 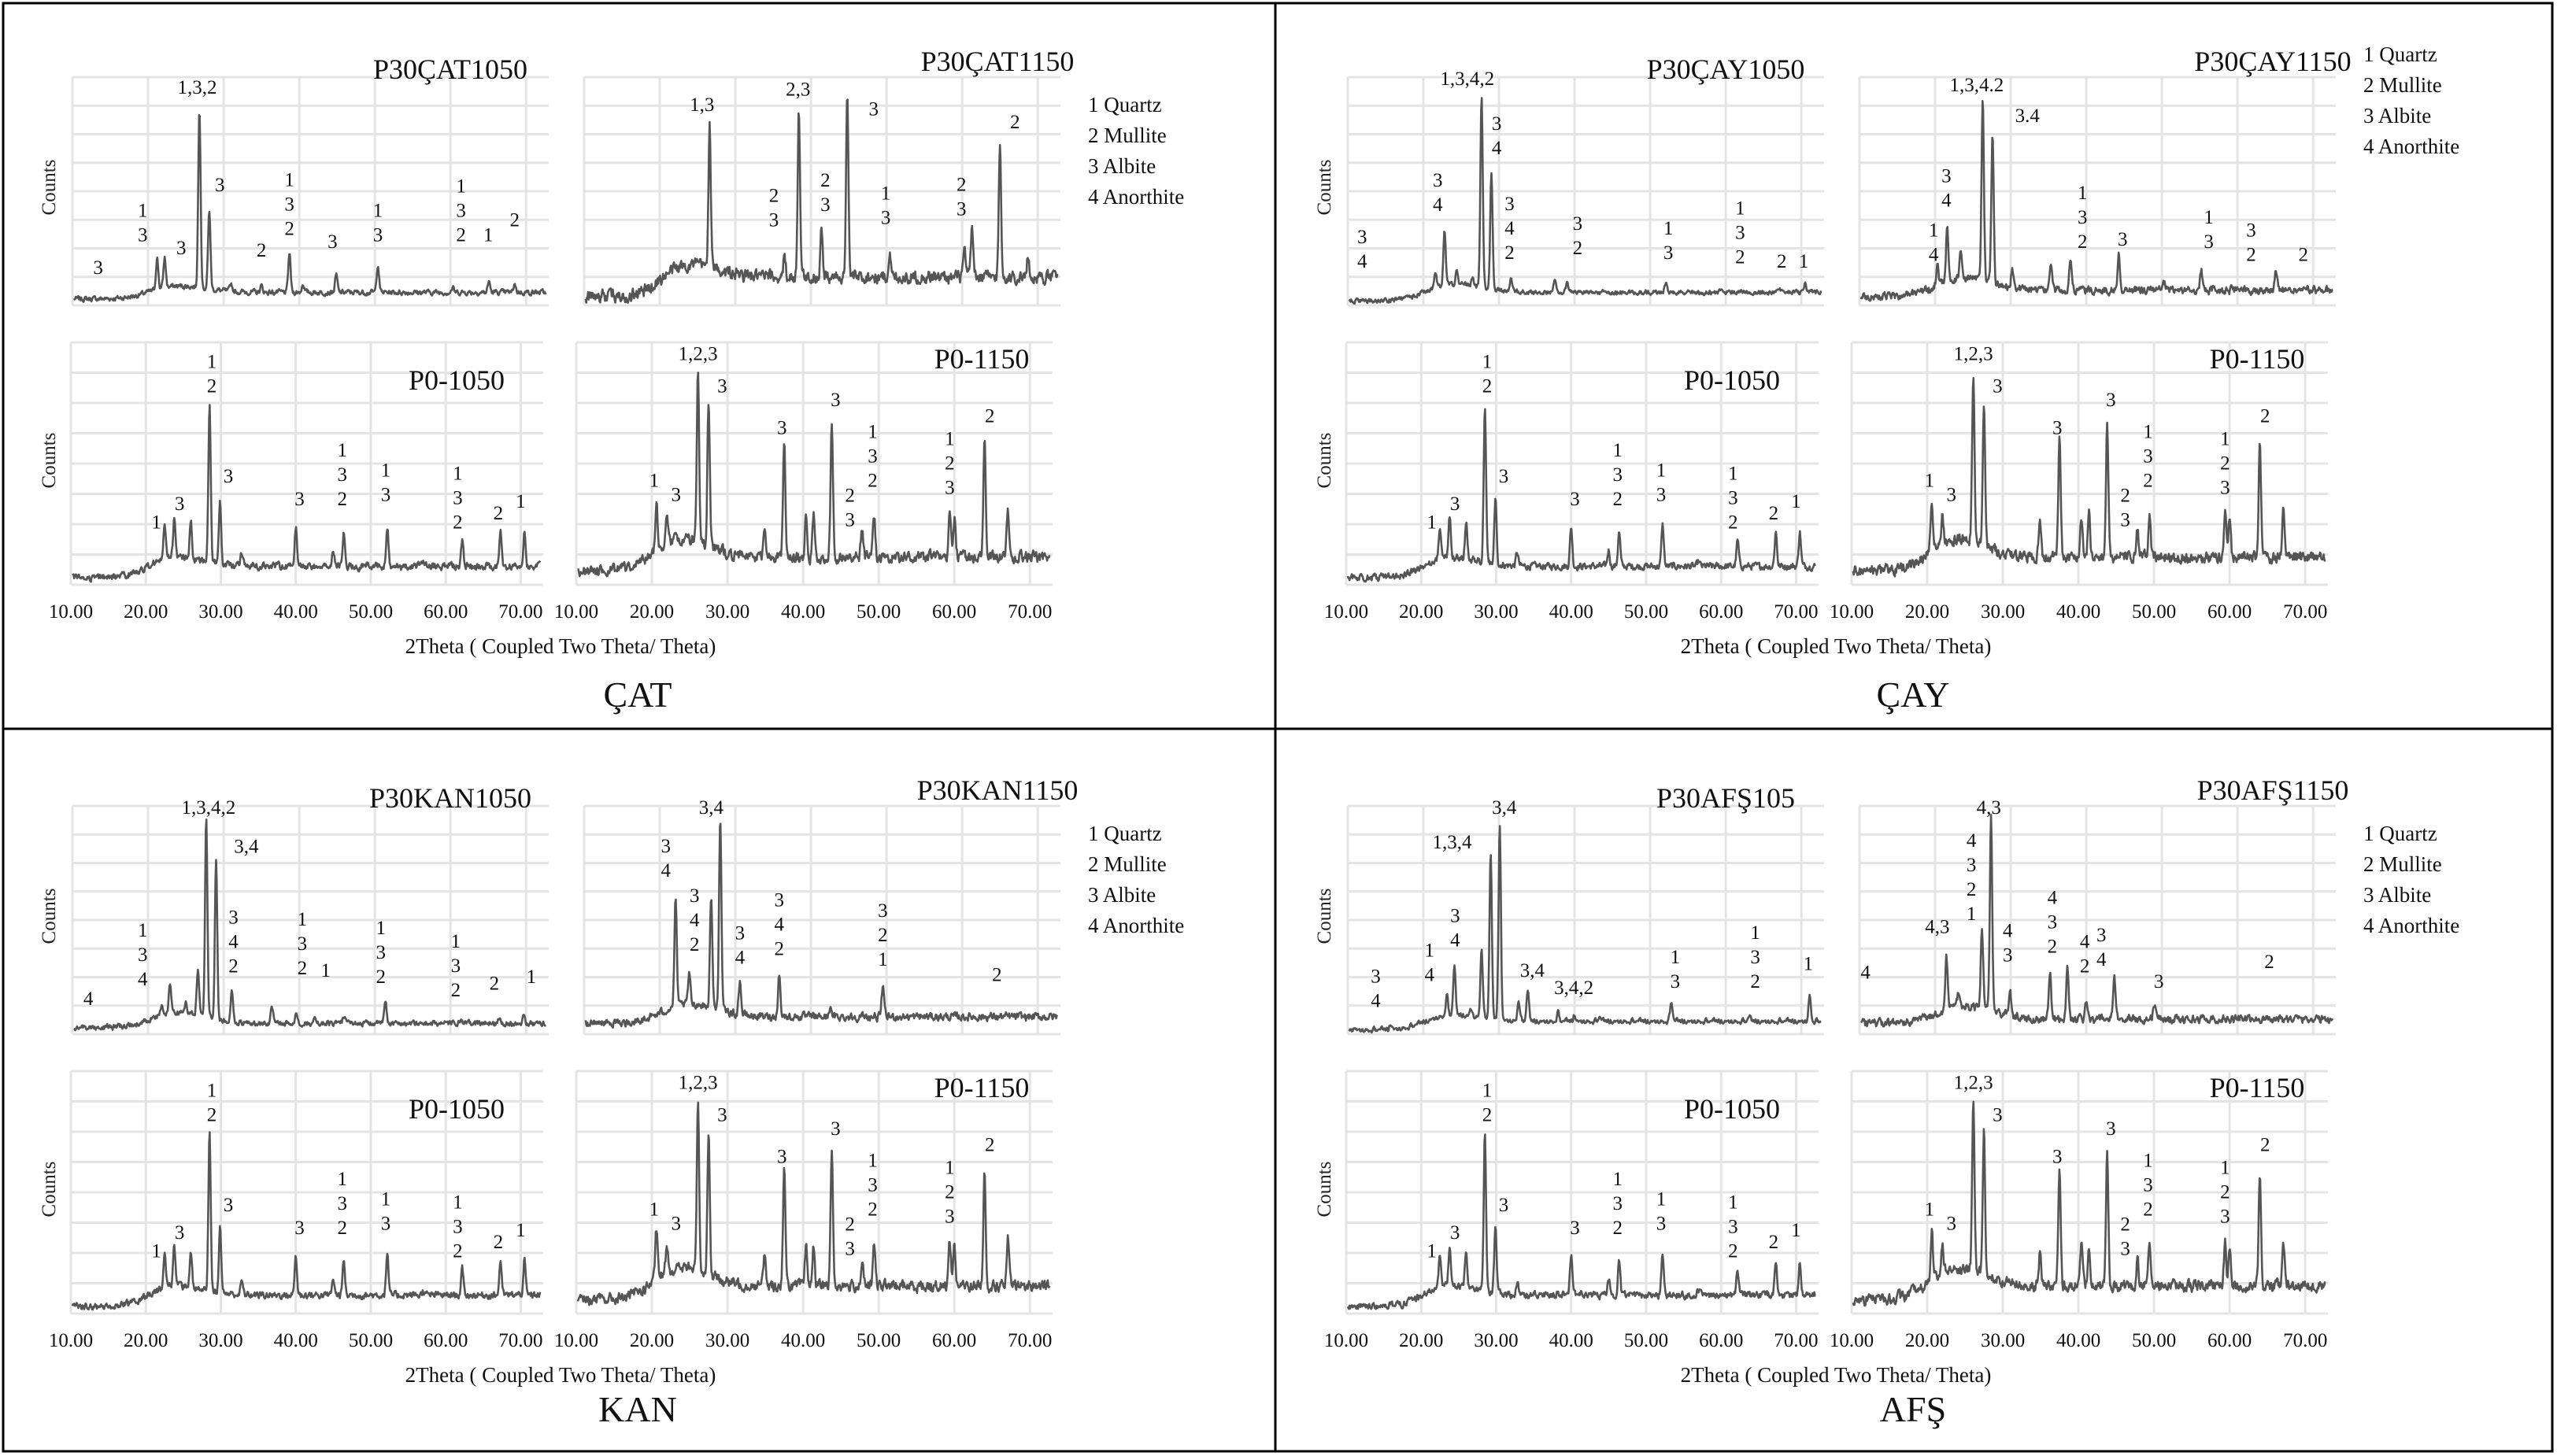 I want to click on peak-label: 12, so click(x=1487, y=374).